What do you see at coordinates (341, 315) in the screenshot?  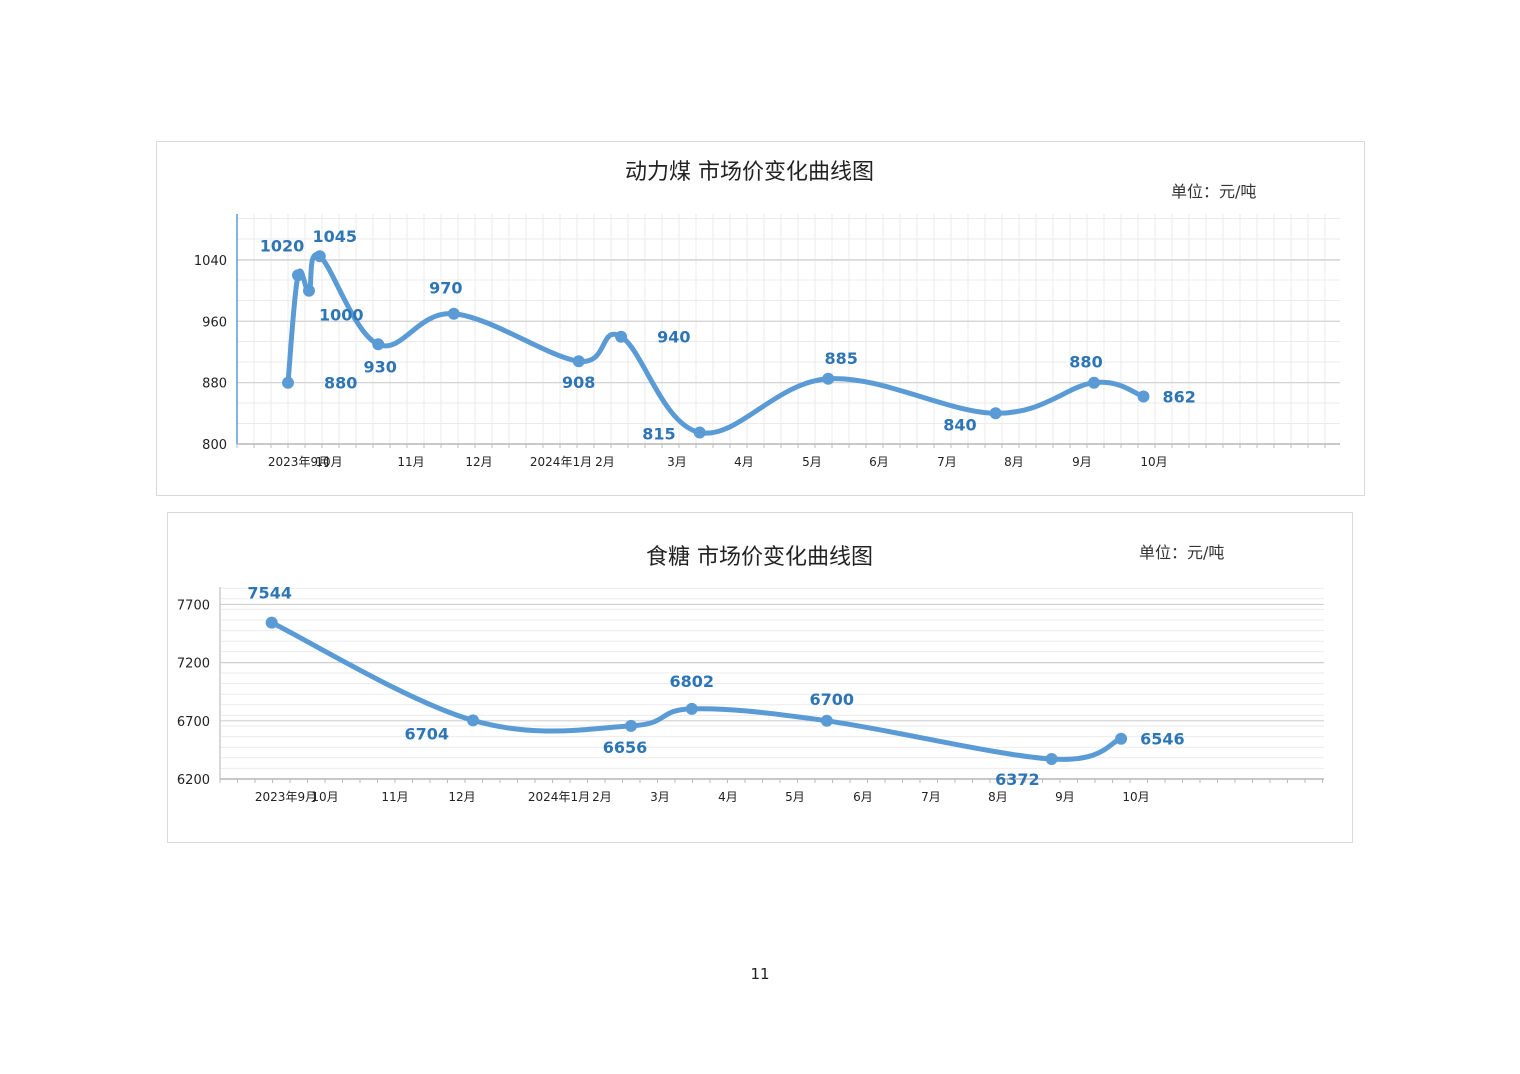 I see `data-label: 1000` at bounding box center [341, 315].